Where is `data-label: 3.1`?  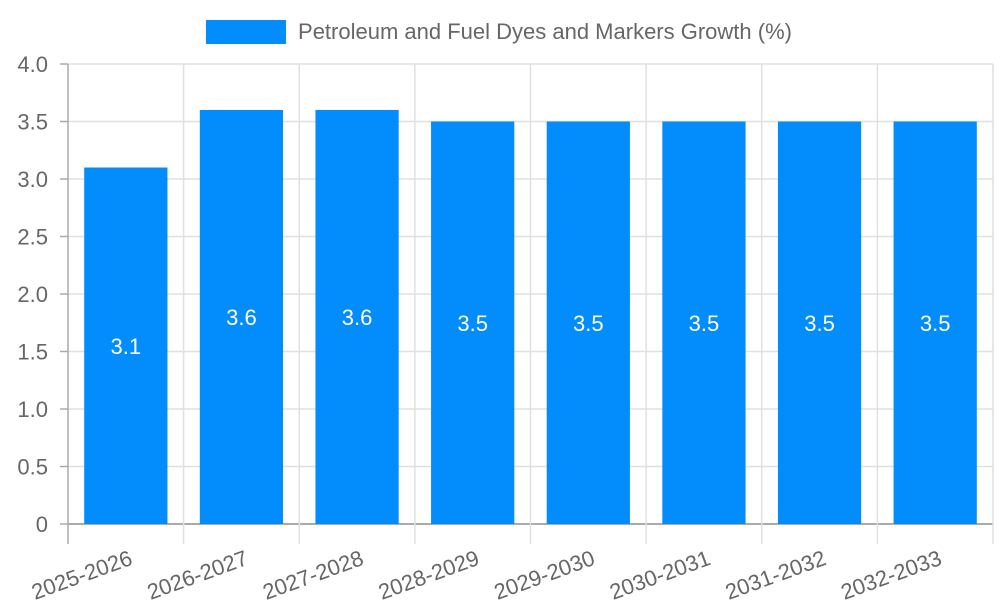 data-label: 3.1 is located at coordinates (126, 346).